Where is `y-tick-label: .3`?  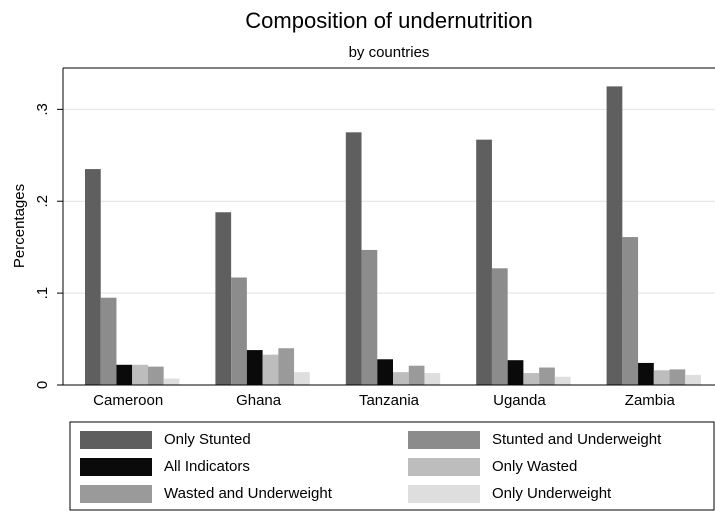 y-tick-label: .3 is located at coordinates (42, 109).